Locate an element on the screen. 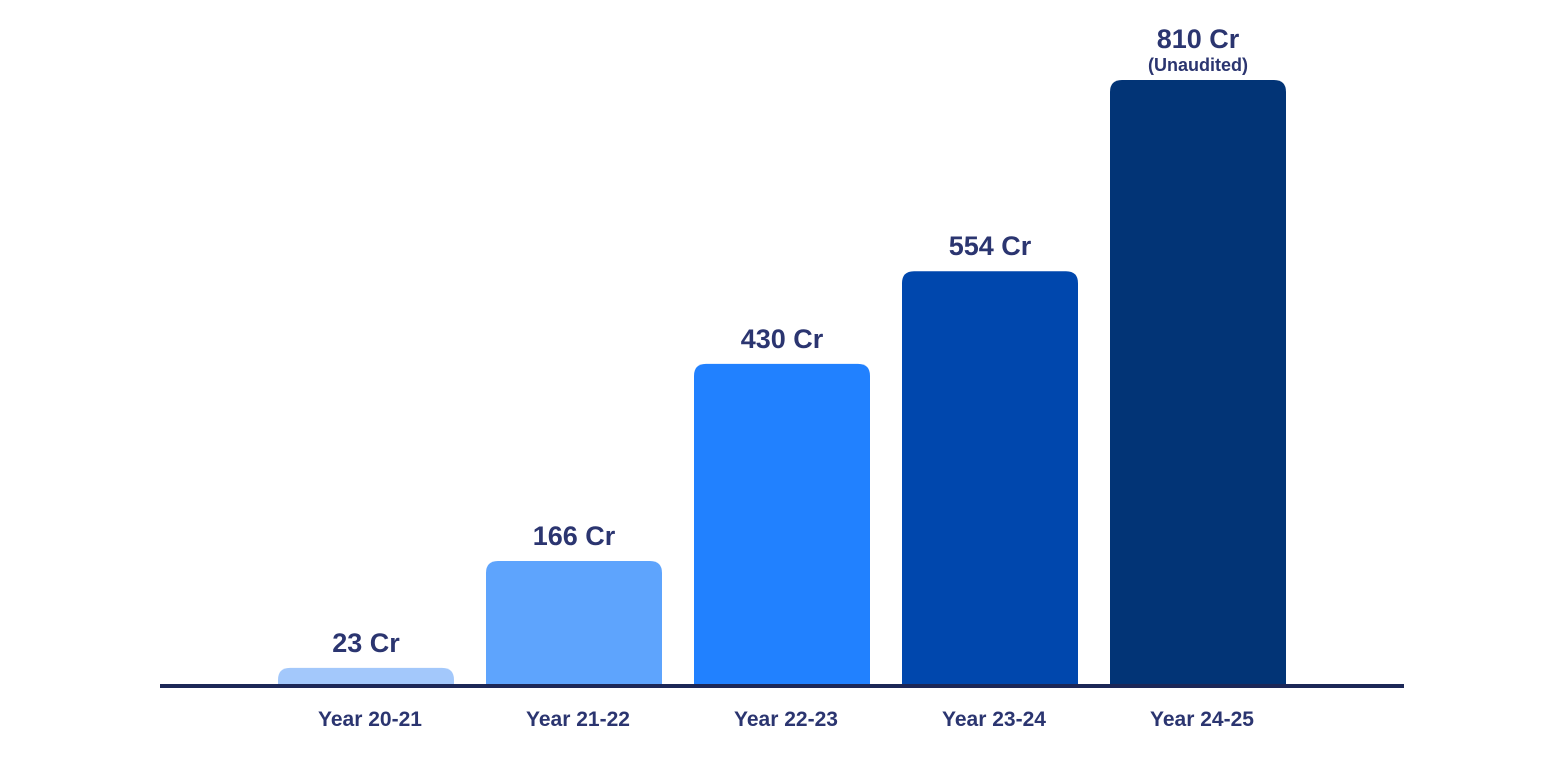 This screenshot has width=1564, height=760. data-label-5: 810 Cr is located at coordinates (1198, 39).